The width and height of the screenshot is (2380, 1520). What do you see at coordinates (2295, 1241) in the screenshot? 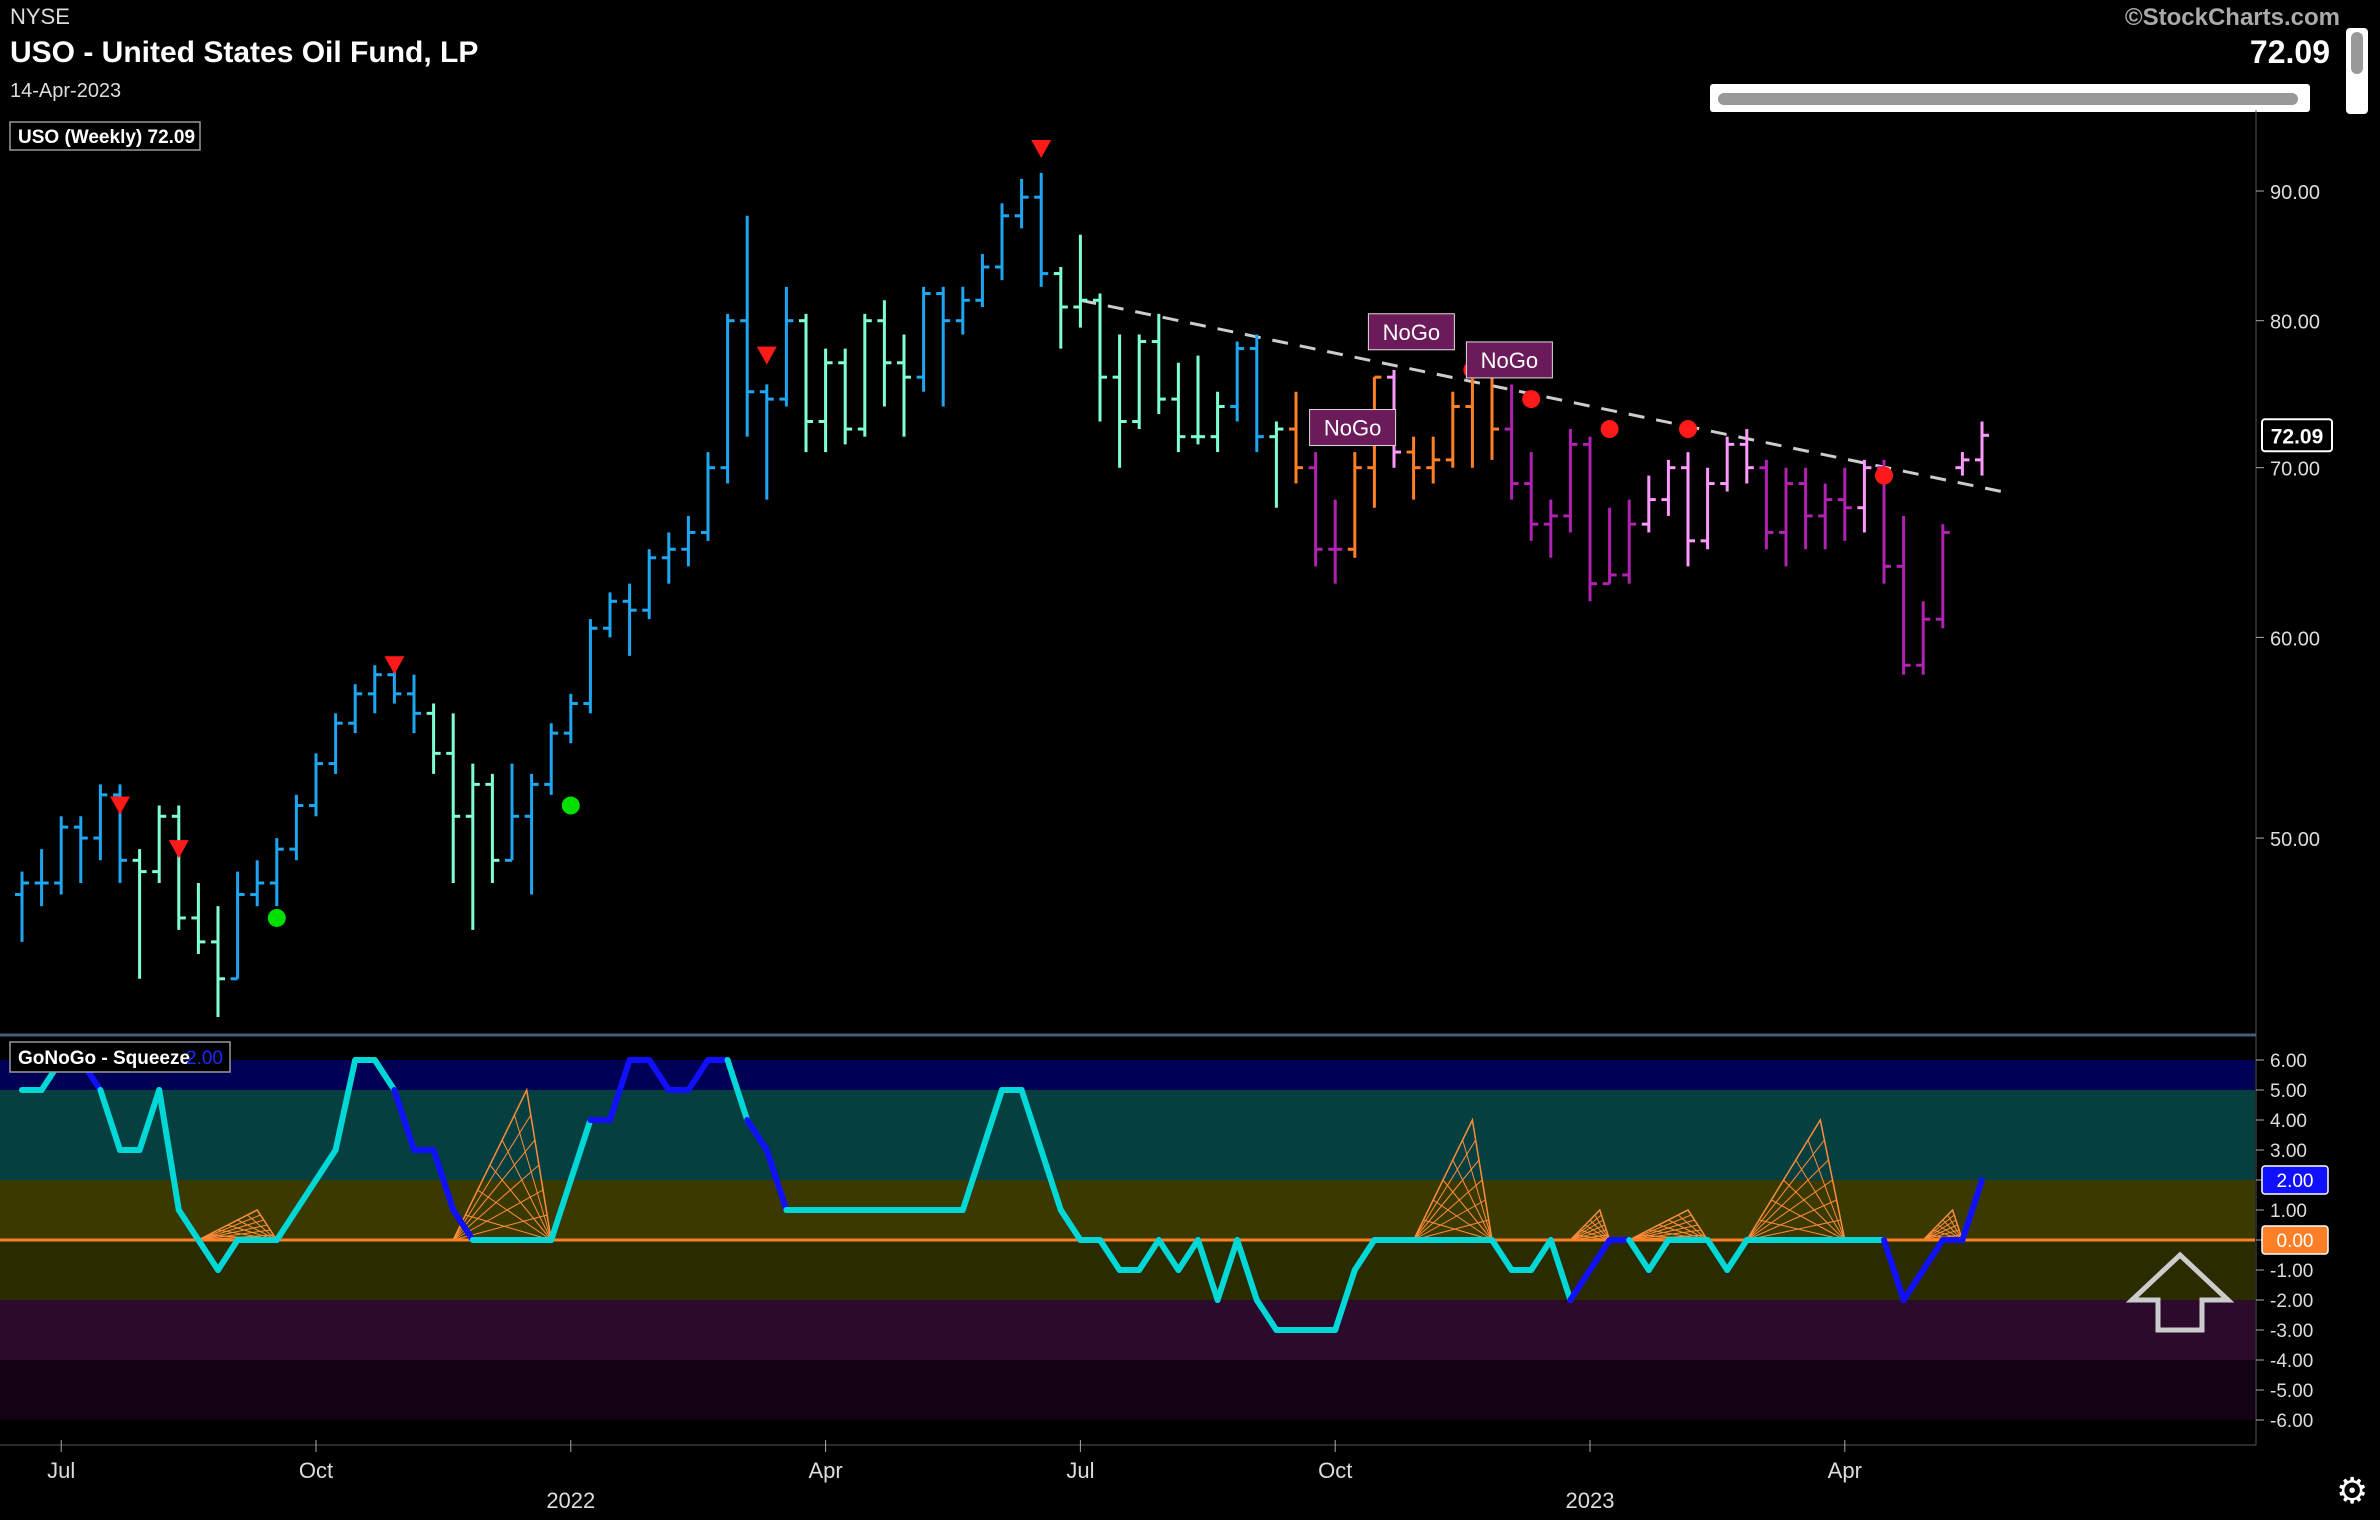
I see `zero-value-tag: 0.00` at bounding box center [2295, 1241].